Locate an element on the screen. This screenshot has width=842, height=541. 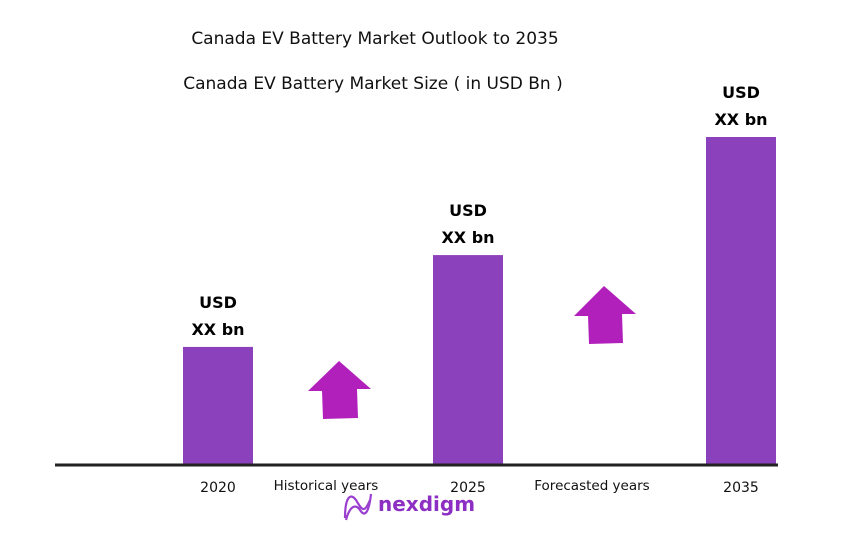
bar-2020 is located at coordinates (218, 405).